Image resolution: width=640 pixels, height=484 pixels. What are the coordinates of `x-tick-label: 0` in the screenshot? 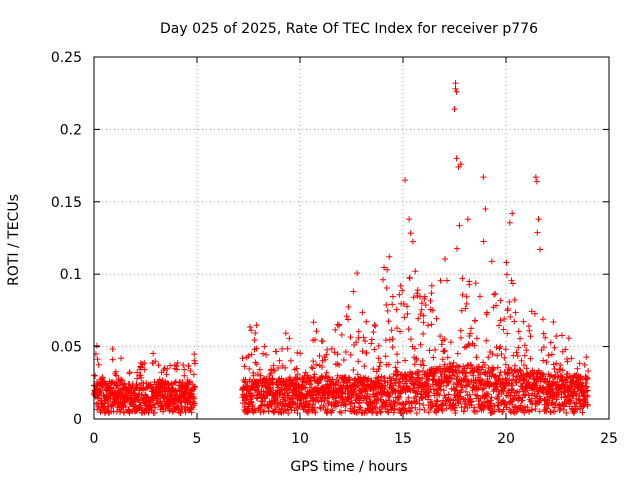 It's located at (94, 439).